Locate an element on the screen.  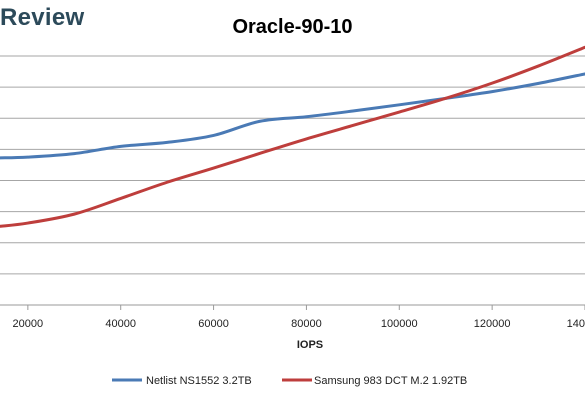
x-tick-label: 40000 is located at coordinates (120, 324).